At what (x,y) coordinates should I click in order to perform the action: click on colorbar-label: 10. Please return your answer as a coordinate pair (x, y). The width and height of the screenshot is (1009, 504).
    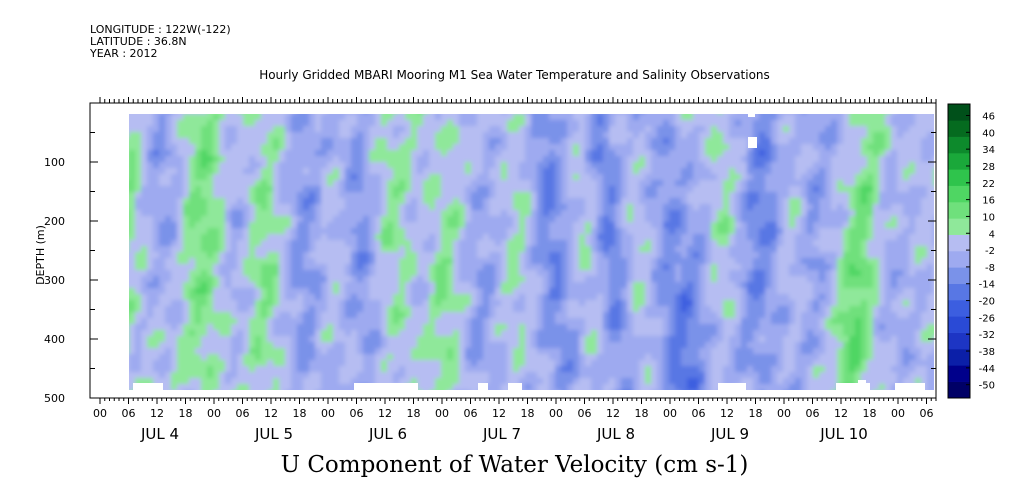
    Looking at the image, I should click on (988, 217).